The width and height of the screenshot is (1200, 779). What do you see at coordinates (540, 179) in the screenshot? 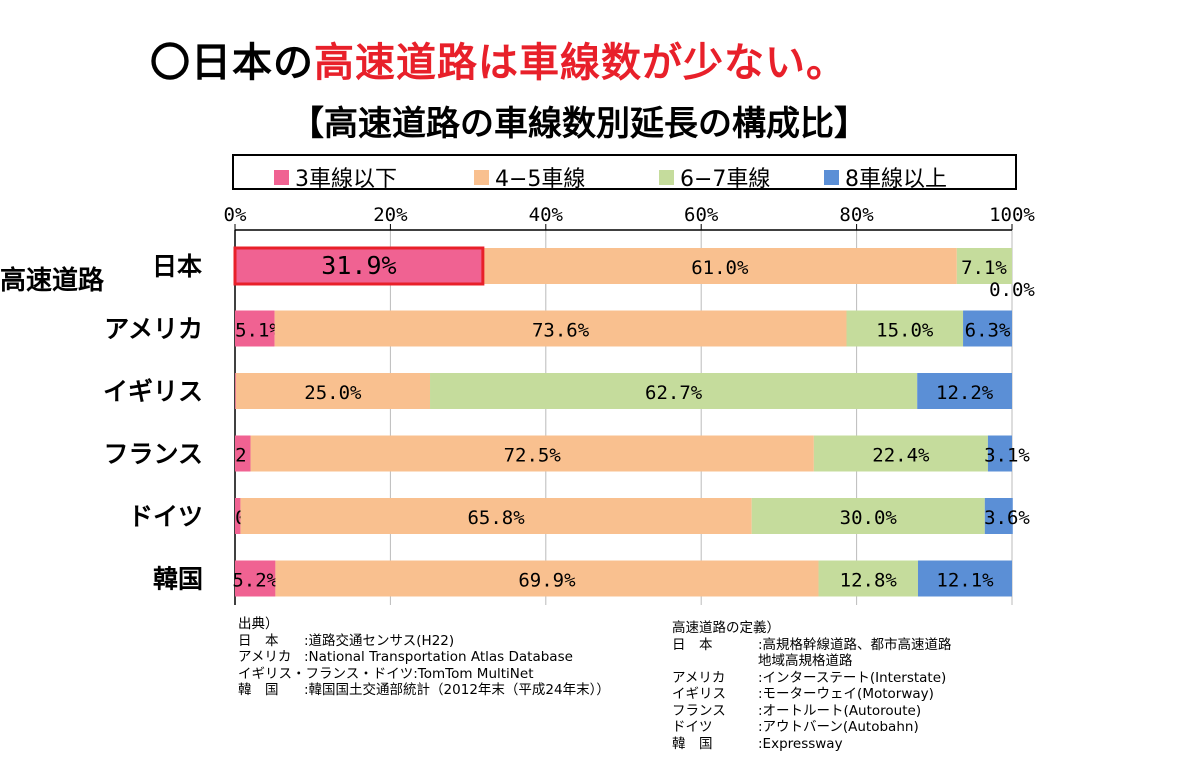
I see `legend-label-1: 4−5車線` at bounding box center [540, 179].